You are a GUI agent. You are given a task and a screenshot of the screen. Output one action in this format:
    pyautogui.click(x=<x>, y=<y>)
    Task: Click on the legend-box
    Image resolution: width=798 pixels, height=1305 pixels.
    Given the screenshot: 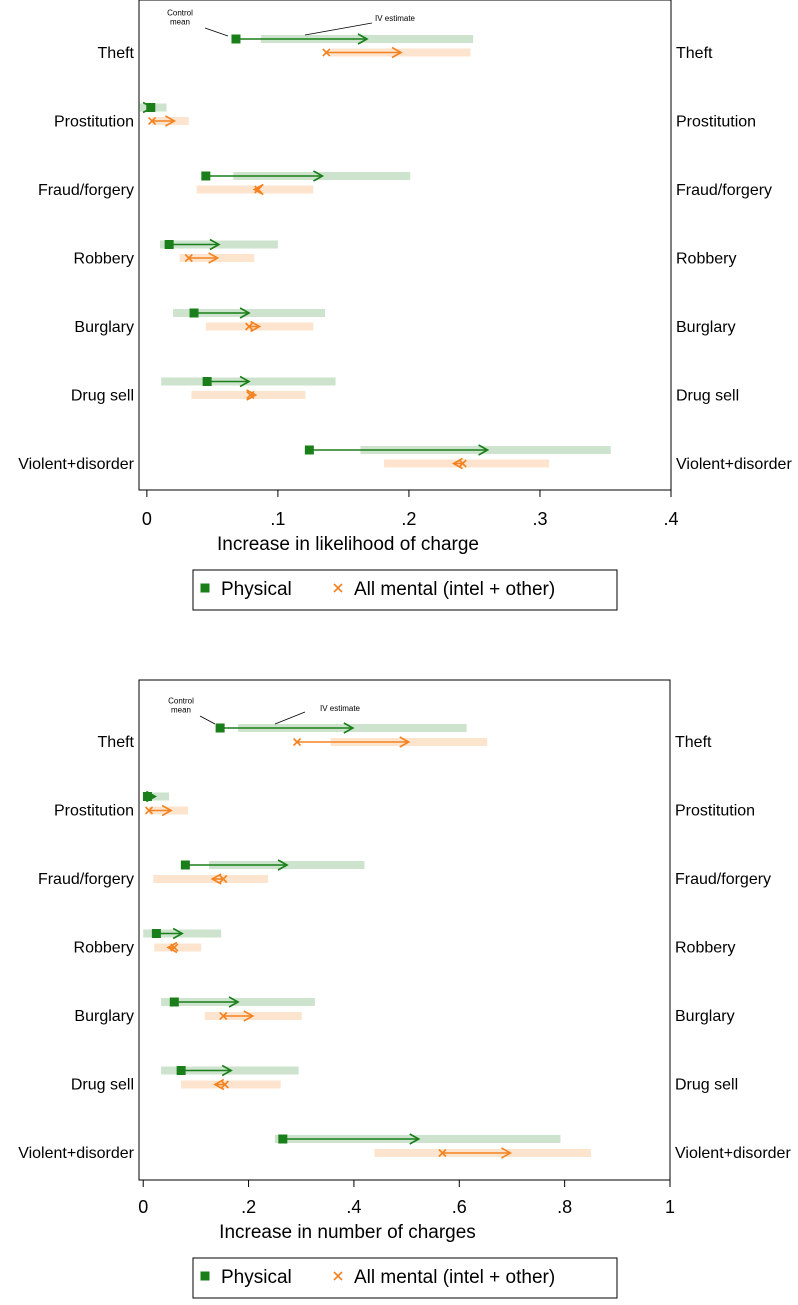 What is the action you would take?
    pyautogui.click(x=405, y=590)
    